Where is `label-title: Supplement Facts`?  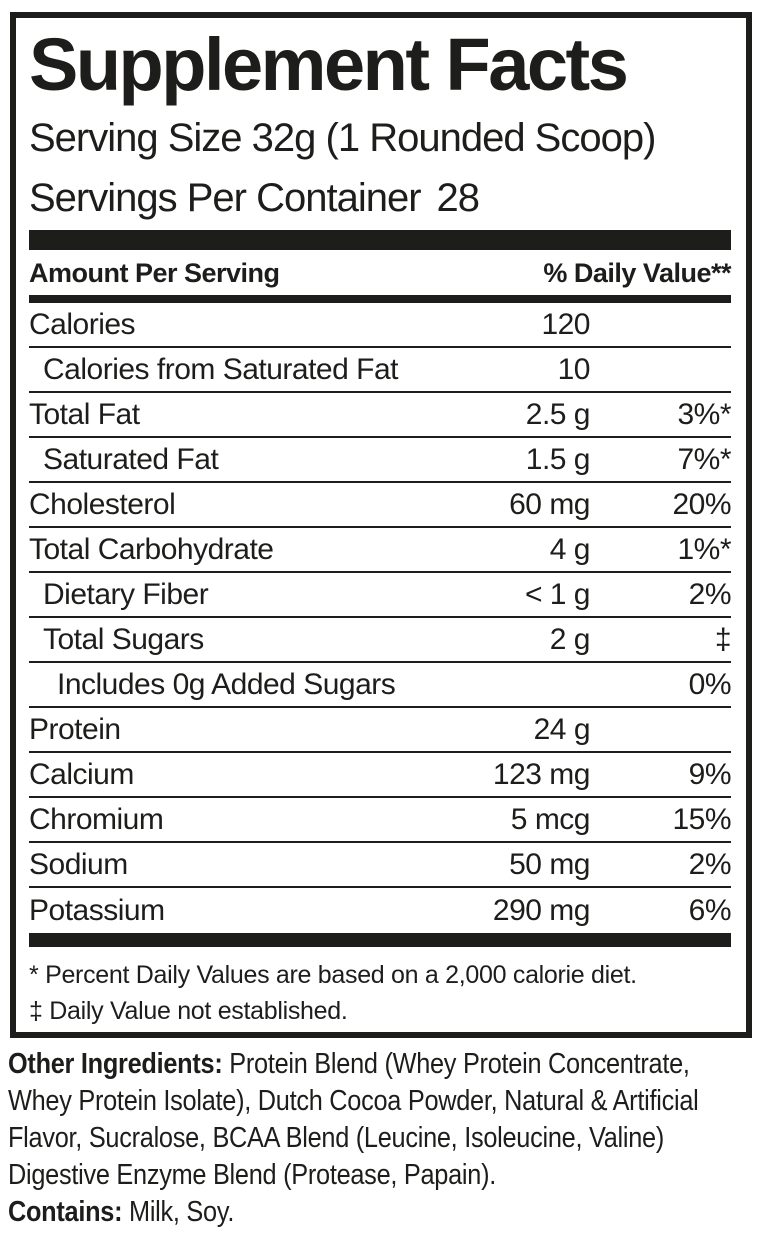 label-title: Supplement Facts is located at coordinates (329, 64).